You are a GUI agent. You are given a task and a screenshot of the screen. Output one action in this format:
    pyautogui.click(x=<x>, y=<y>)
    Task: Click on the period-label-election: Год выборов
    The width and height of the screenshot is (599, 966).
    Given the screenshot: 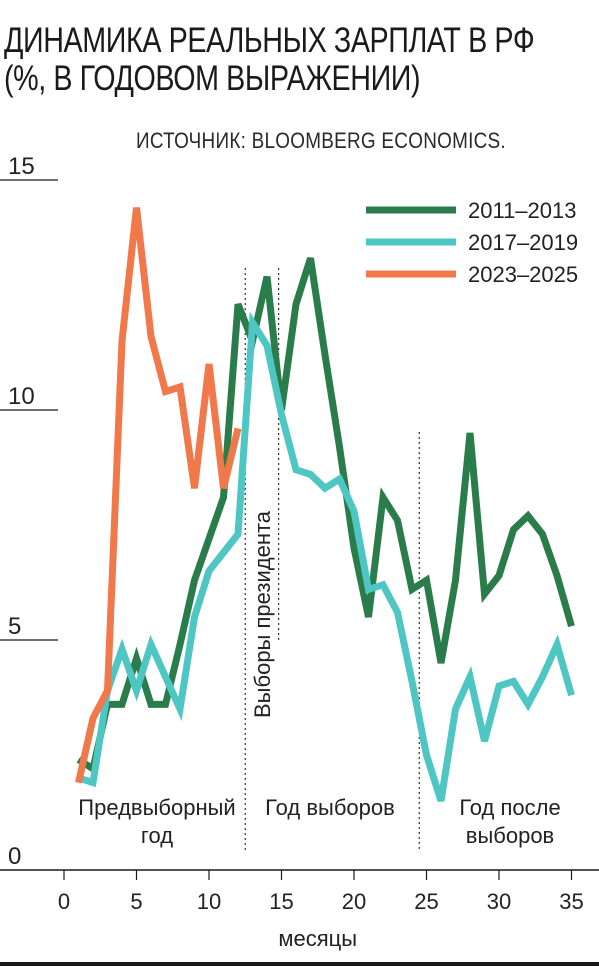 What is the action you would take?
    pyautogui.click(x=330, y=807)
    